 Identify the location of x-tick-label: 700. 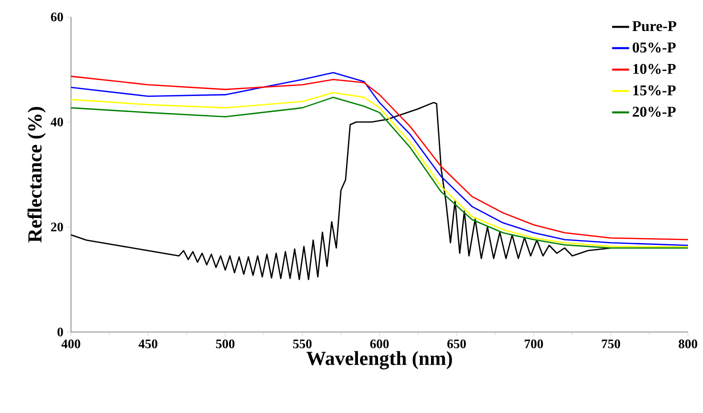
(533, 344).